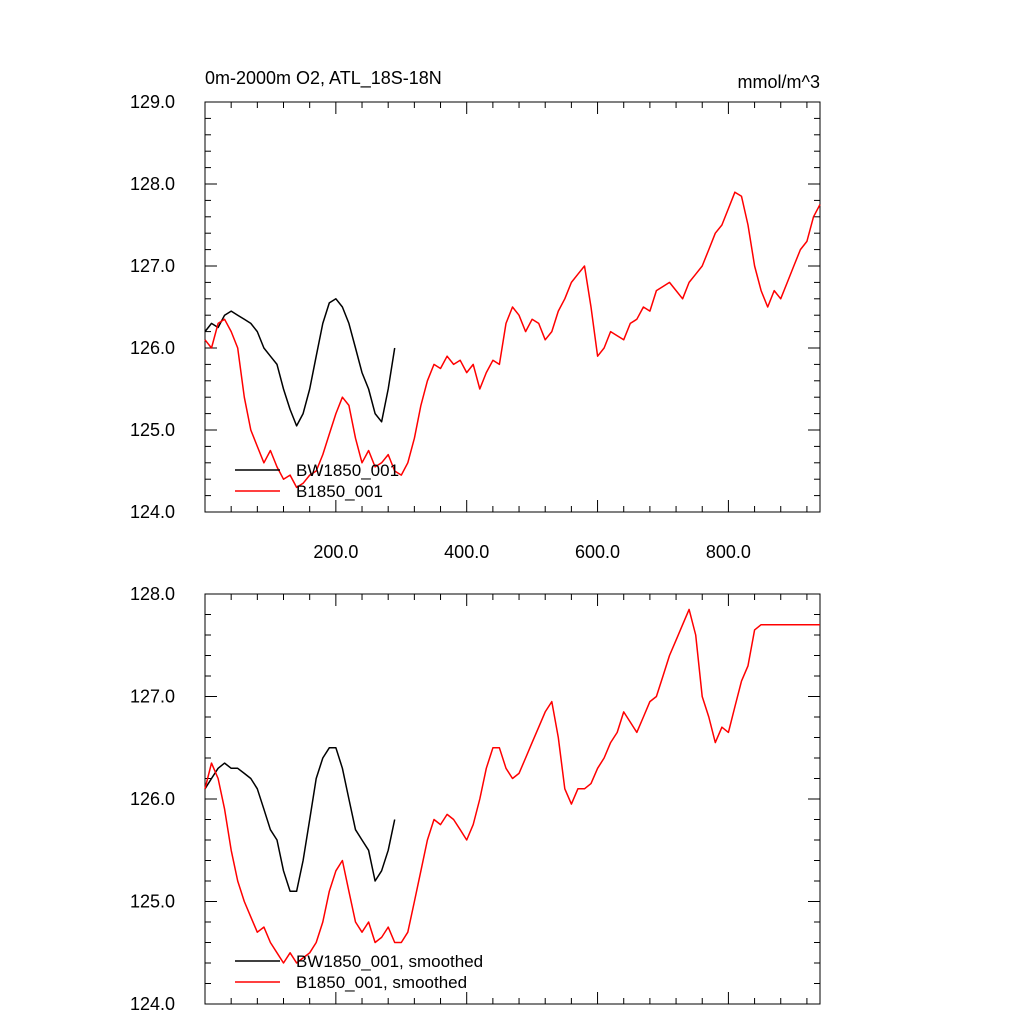 The height and width of the screenshot is (1029, 1024). What do you see at coordinates (152, 1004) in the screenshot?
I see `bottom-y-tick-label: 124.0` at bounding box center [152, 1004].